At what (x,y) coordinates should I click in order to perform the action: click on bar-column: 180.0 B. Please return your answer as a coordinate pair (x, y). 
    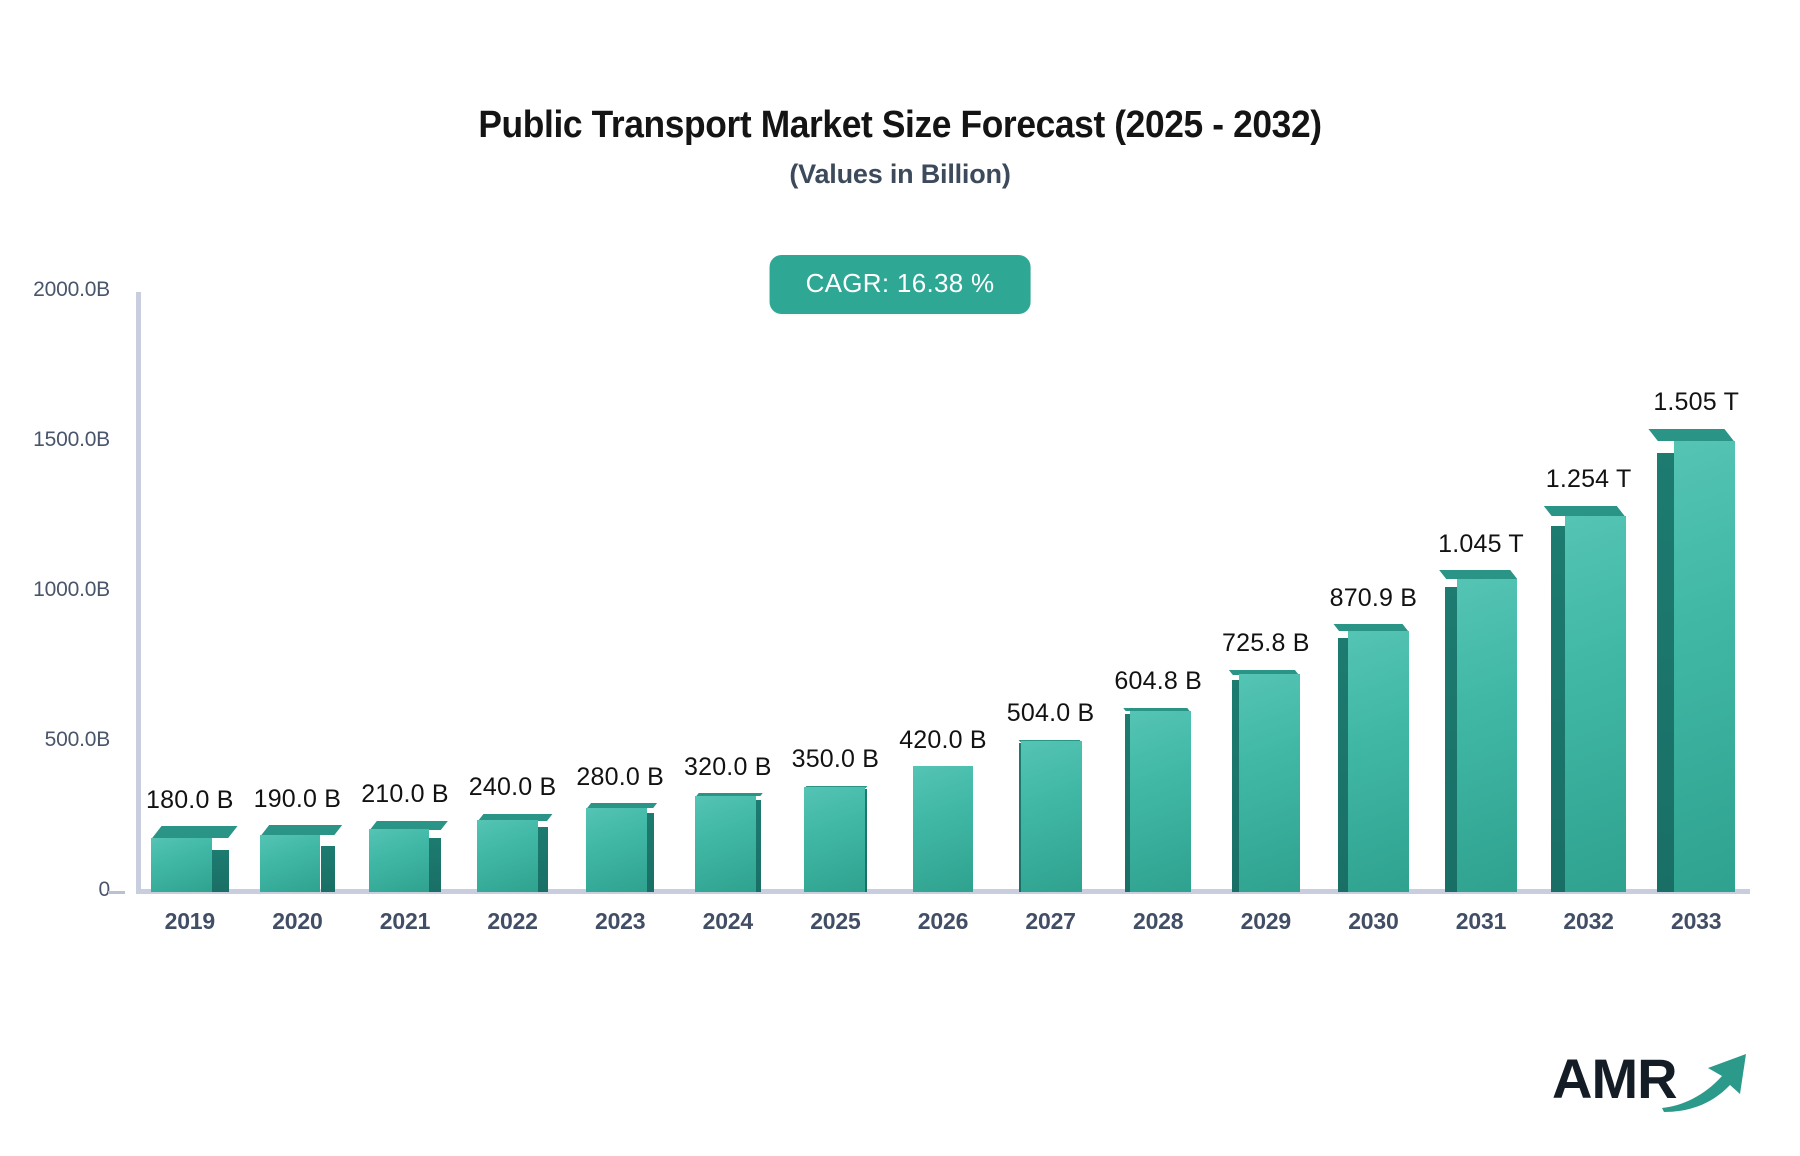
    Looking at the image, I should click on (190, 592).